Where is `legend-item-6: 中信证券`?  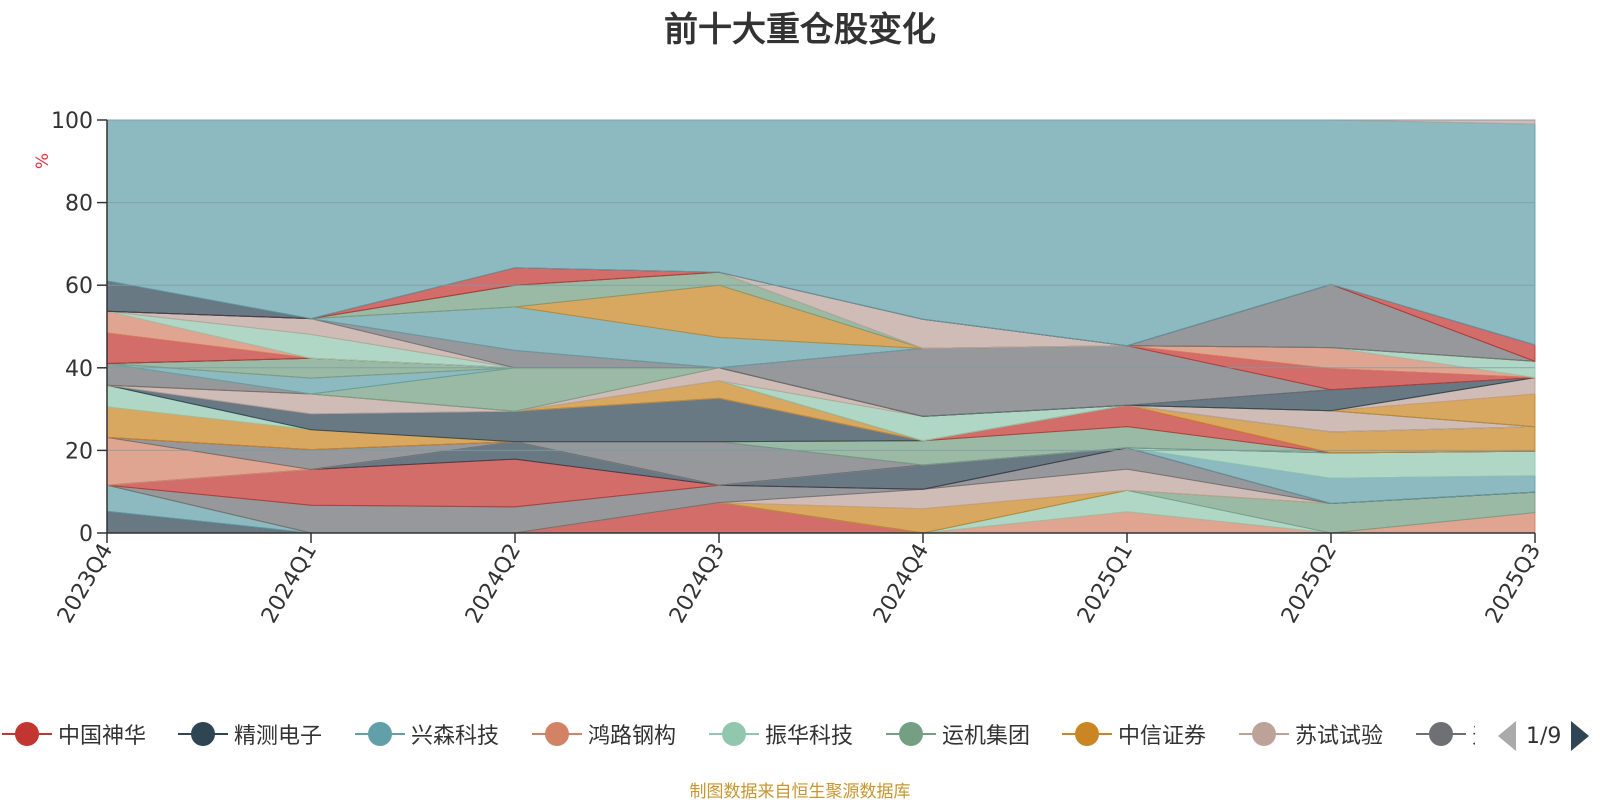 legend-item-6: 中信证券 is located at coordinates (1134, 734).